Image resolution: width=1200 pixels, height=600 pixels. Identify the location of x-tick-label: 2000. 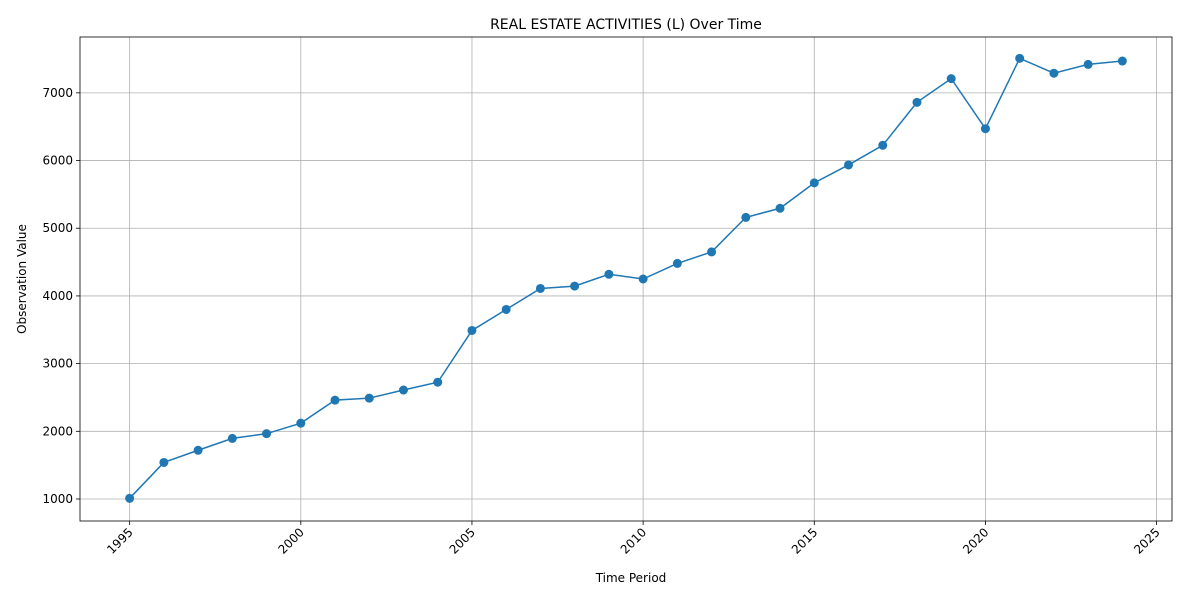
(290, 540).